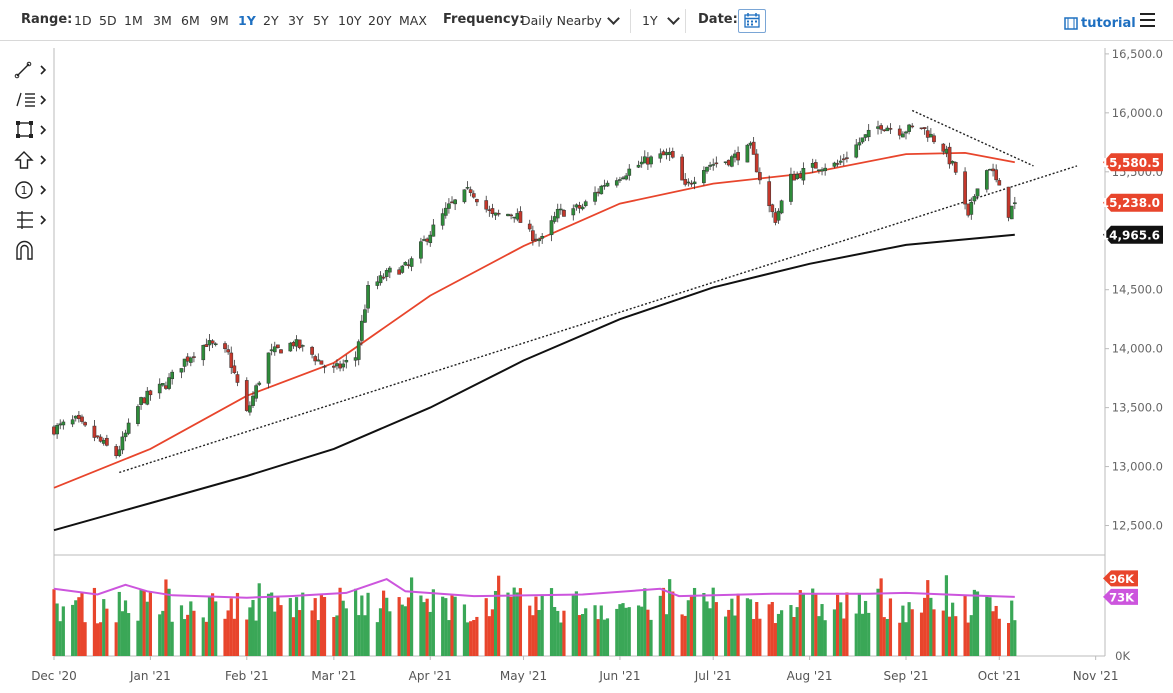 The image size is (1173, 693). I want to click on range-3y: 3Y, so click(296, 20).